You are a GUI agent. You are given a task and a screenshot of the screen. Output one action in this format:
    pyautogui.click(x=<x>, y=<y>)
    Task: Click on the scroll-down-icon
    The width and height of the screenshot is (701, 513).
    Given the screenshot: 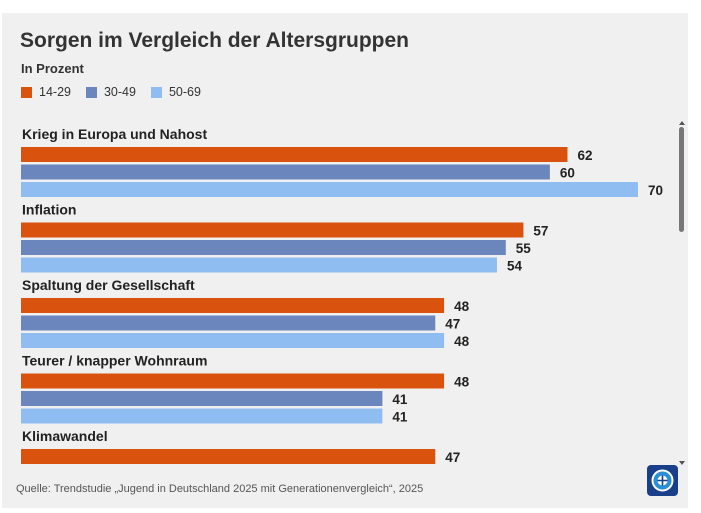 What is the action you would take?
    pyautogui.click(x=682, y=463)
    